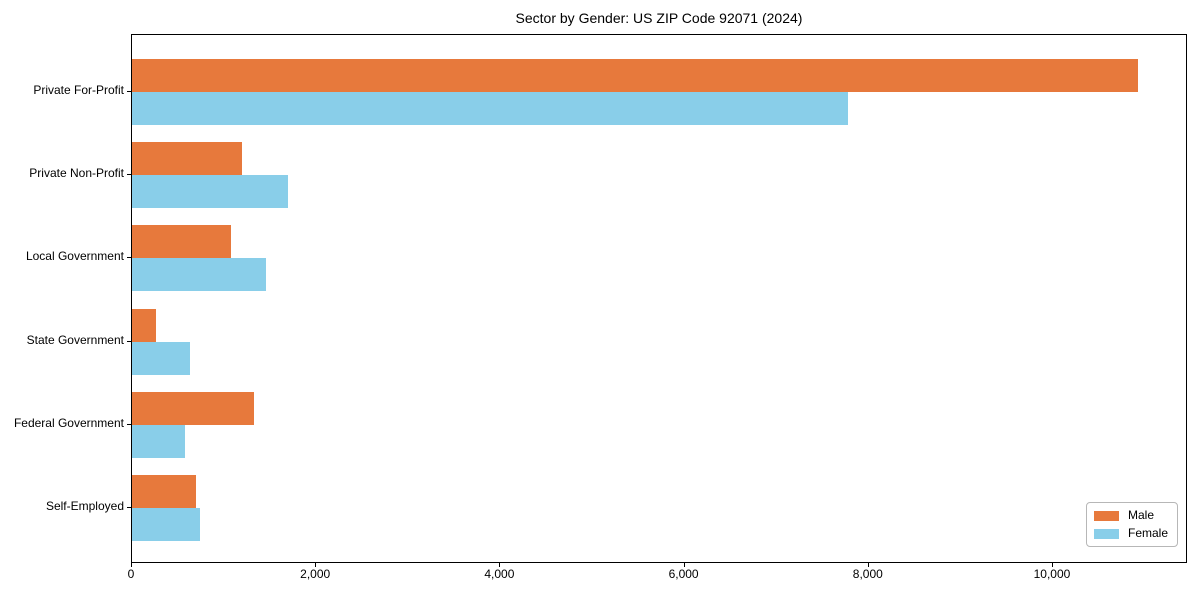 This screenshot has height=600, width=1200. What do you see at coordinates (68, 422) in the screenshot?
I see `category-label: Federal Government` at bounding box center [68, 422].